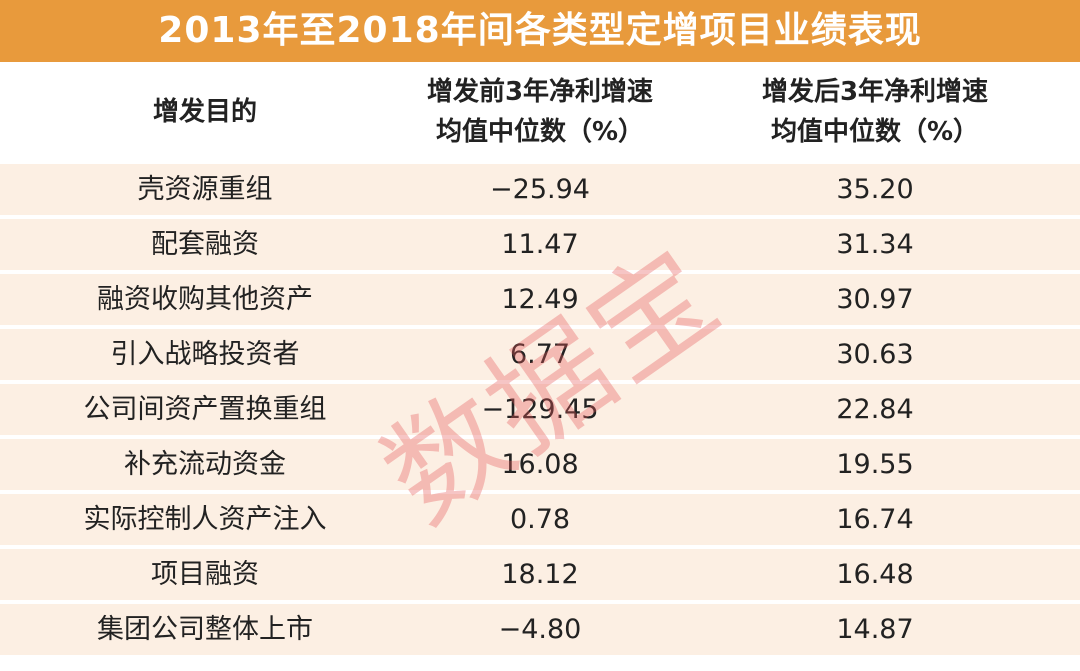 Image resolution: width=1080 pixels, height=671 pixels. I want to click on table-cell: 引入战略投资者, so click(205, 354).